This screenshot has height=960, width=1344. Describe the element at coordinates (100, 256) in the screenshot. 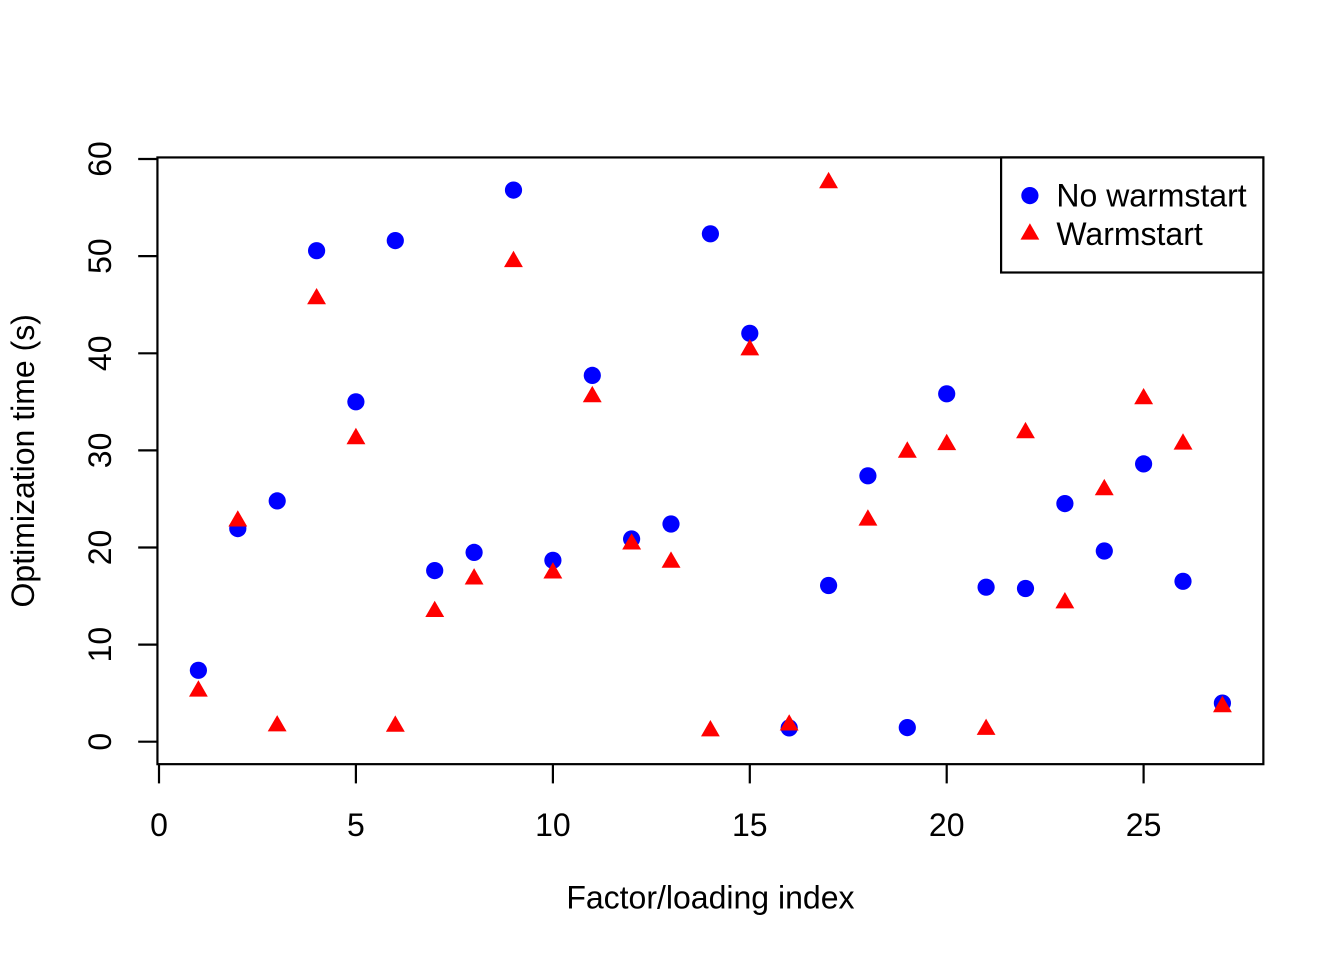

I see `svg-text: 50` at that location.